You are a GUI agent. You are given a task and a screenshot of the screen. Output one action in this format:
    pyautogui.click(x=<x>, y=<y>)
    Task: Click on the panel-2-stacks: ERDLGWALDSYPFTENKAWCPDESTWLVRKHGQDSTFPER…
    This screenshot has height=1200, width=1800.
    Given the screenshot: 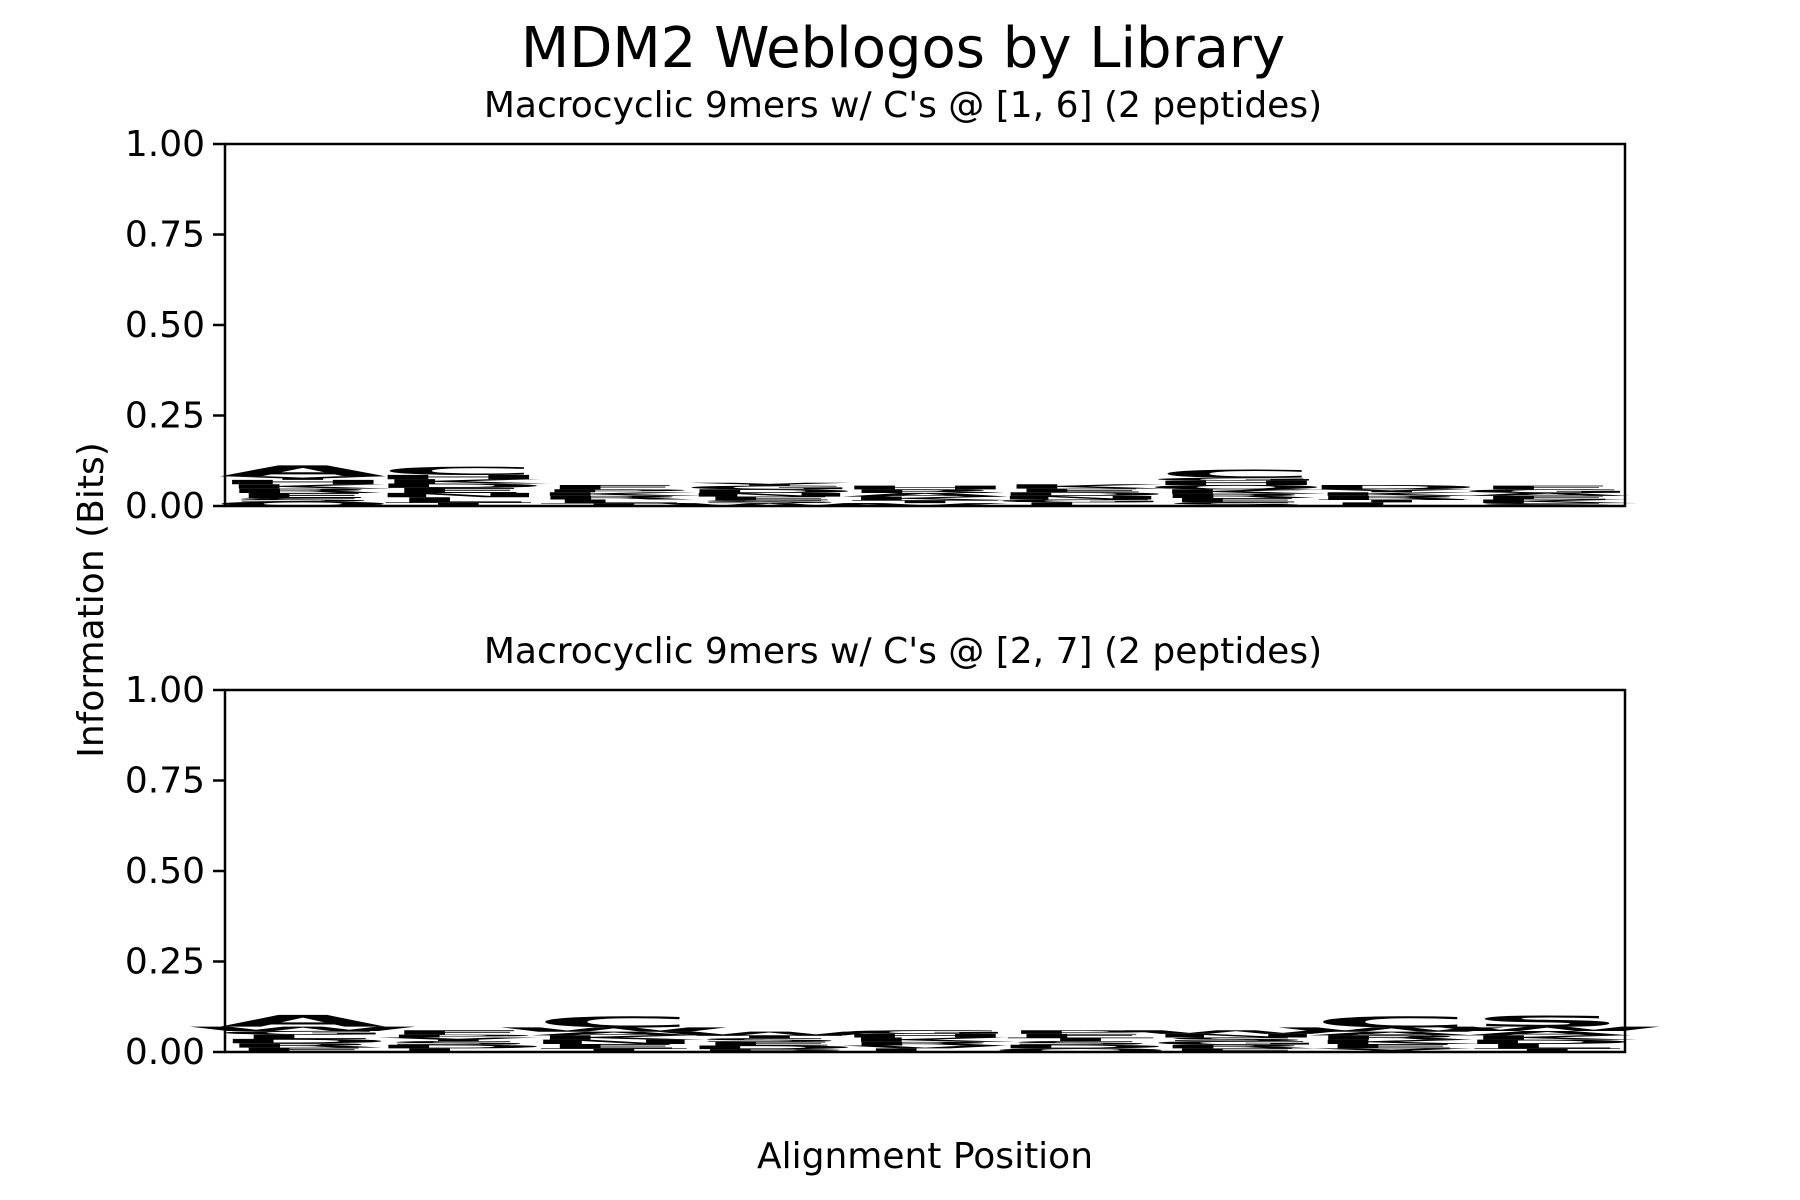 What is the action you would take?
    pyautogui.click(x=924, y=1033)
    